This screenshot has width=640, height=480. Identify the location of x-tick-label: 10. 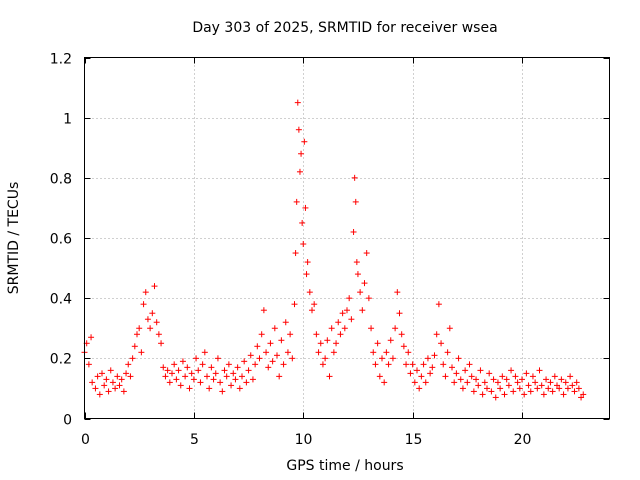
(304, 440).